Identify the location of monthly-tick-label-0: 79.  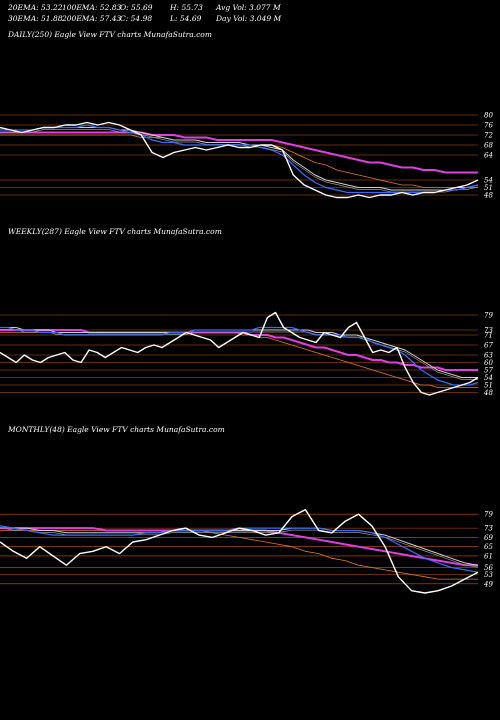
(488, 515).